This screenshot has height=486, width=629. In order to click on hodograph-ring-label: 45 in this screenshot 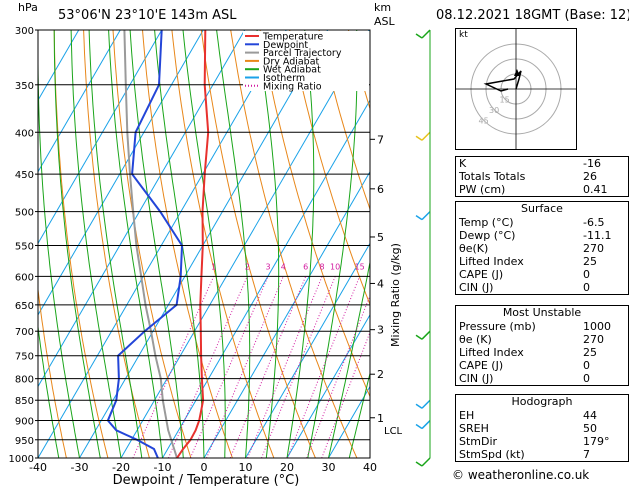, I will do `click(484, 121)`.